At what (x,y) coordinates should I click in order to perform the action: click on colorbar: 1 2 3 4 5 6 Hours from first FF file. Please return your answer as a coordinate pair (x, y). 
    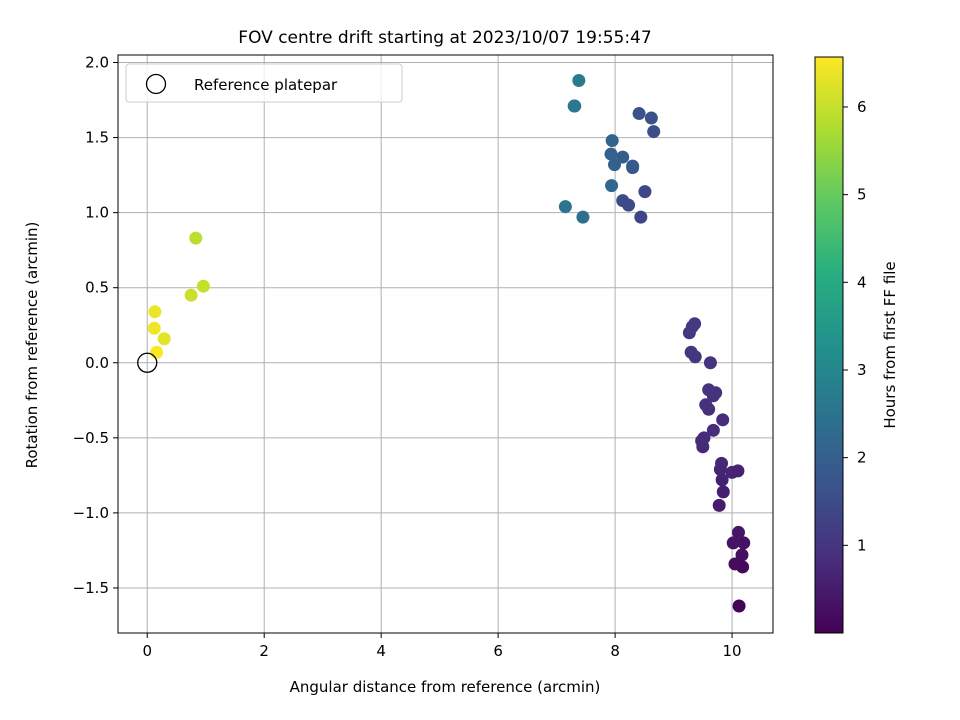
    Looking at the image, I should click on (856, 345).